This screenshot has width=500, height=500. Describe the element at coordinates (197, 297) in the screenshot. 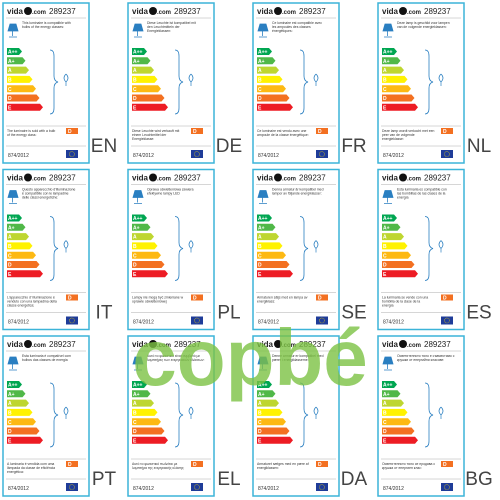

I see `sold-class-tag` at that location.